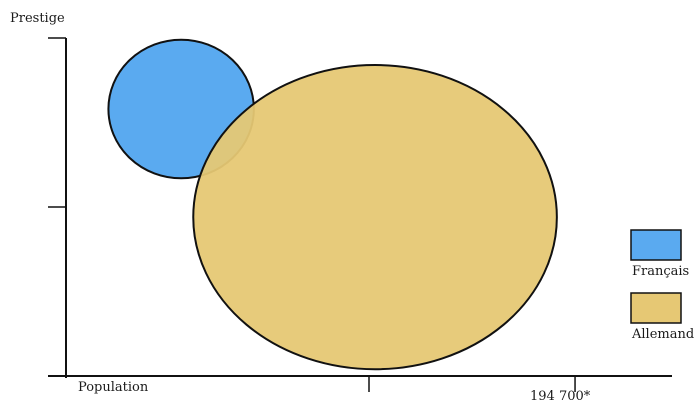 This screenshot has height=405, width=697. I want to click on y-axis-label: Prestige, so click(37, 18).